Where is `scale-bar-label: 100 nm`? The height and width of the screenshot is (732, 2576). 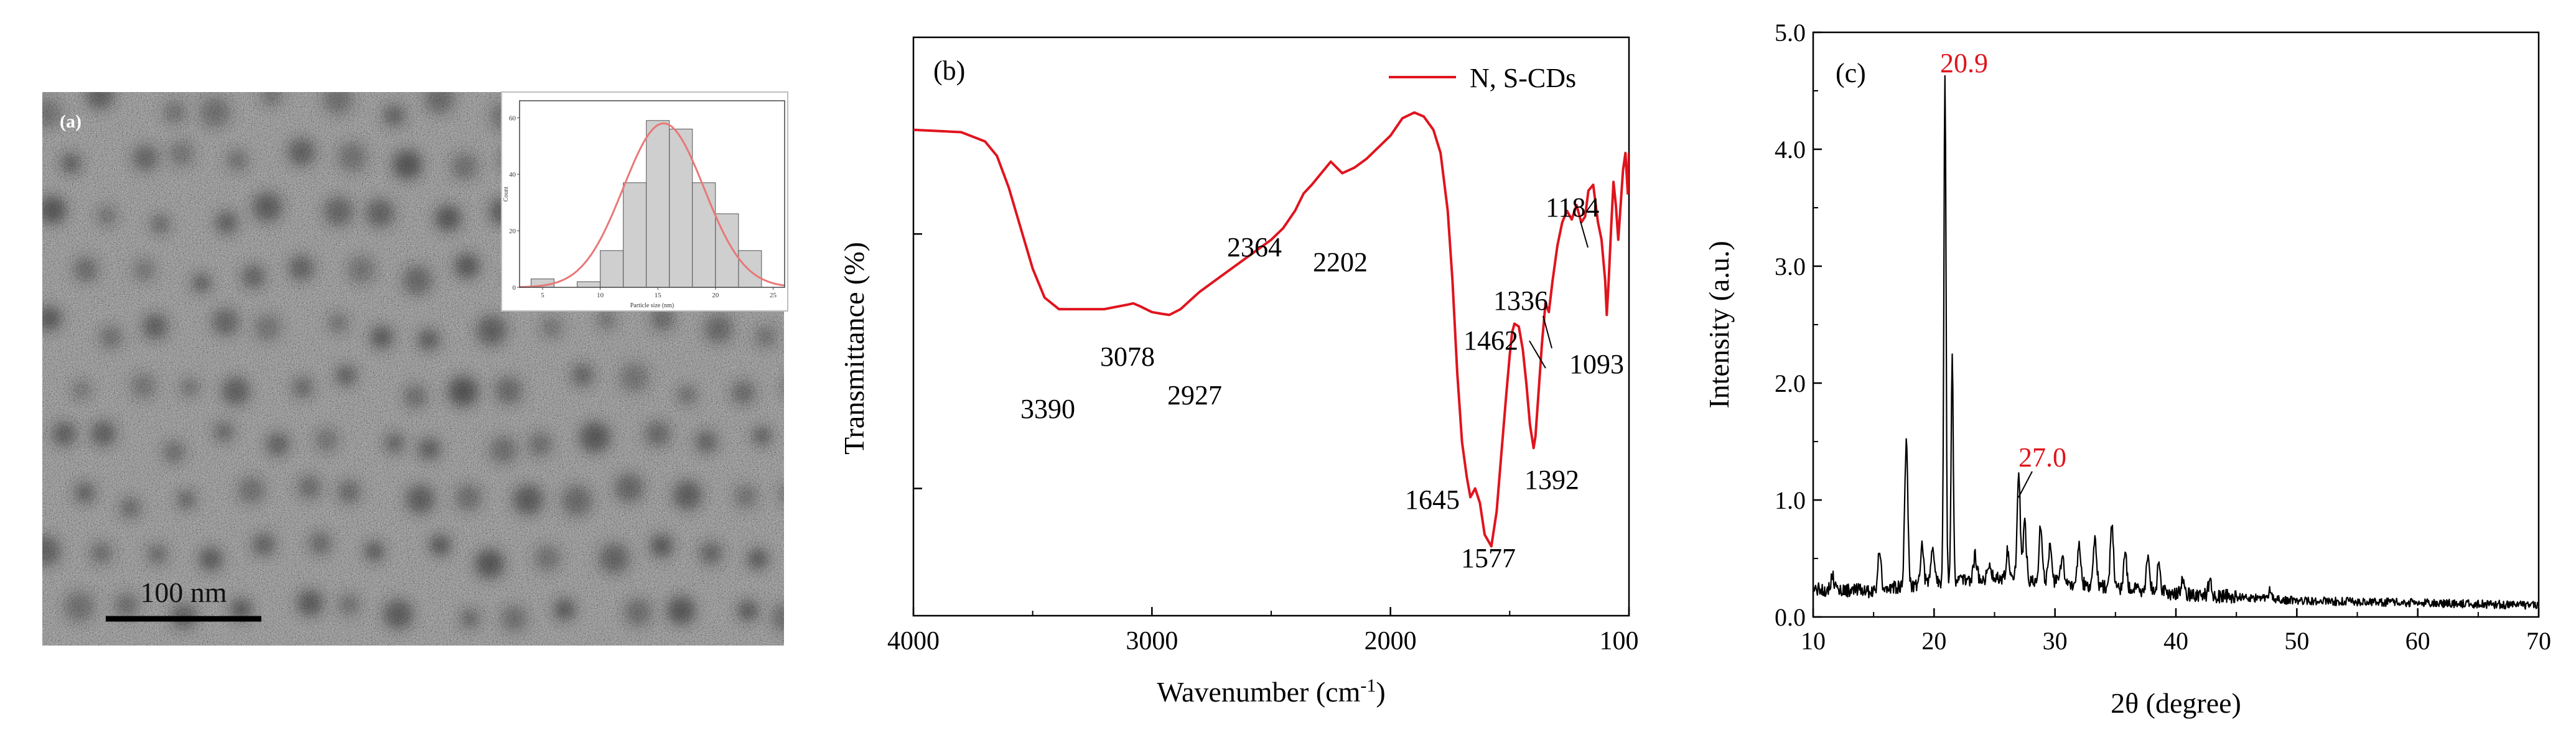
scale-bar-label: 100 nm is located at coordinates (183, 593).